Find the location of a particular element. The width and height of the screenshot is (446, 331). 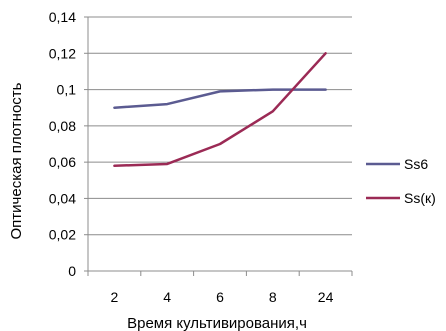

y-tick-label: 0,08 is located at coordinates (62, 126).